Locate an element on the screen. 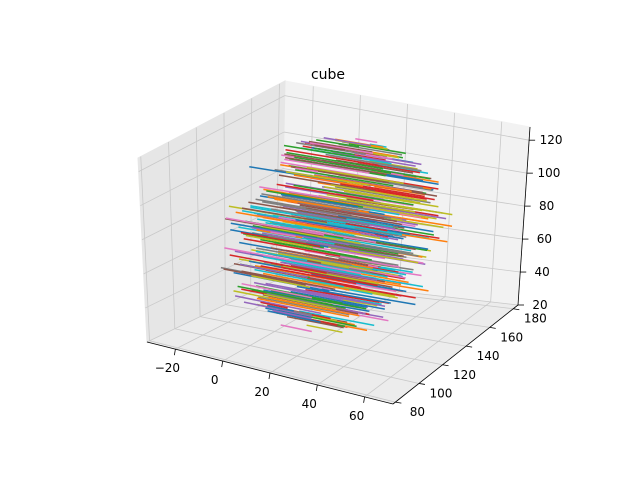  x-tick-label: −20 is located at coordinates (167, 368).